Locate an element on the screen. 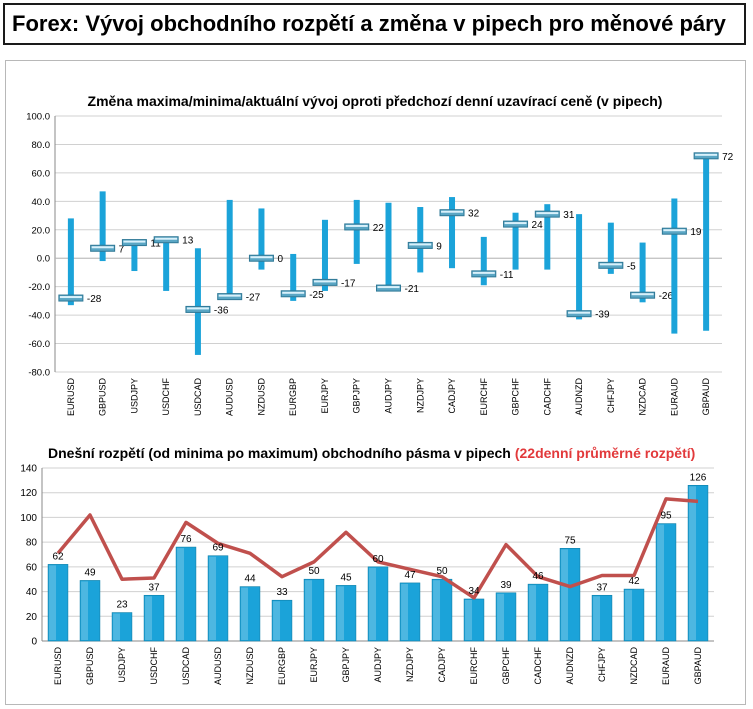 Image resolution: width=753 pixels, height=709 pixels. chart1-category-label: GBPCHF is located at coordinates (516, 397).